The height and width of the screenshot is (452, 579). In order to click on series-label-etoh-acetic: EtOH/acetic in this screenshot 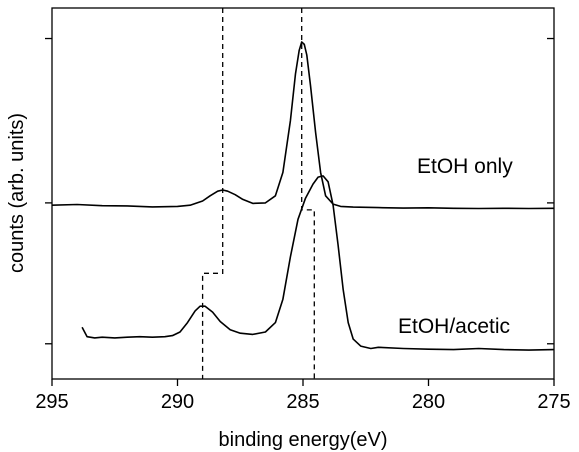, I will do `click(454, 326)`.